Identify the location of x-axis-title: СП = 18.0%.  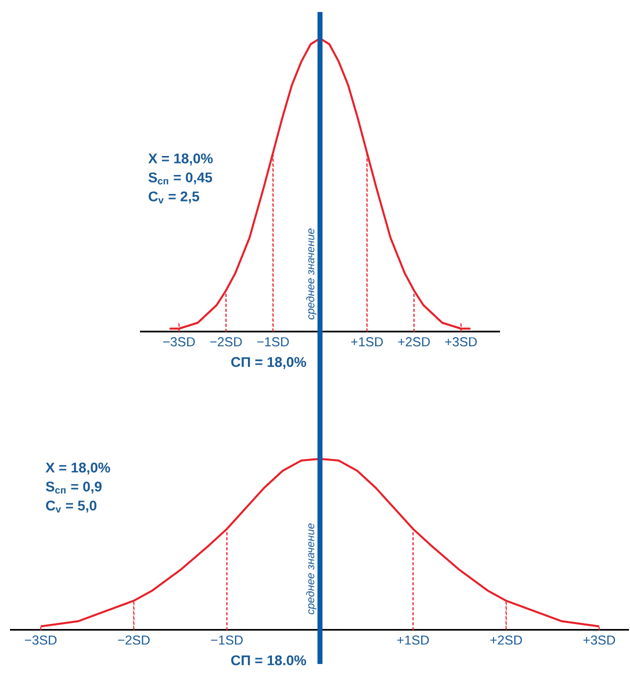
(268, 660).